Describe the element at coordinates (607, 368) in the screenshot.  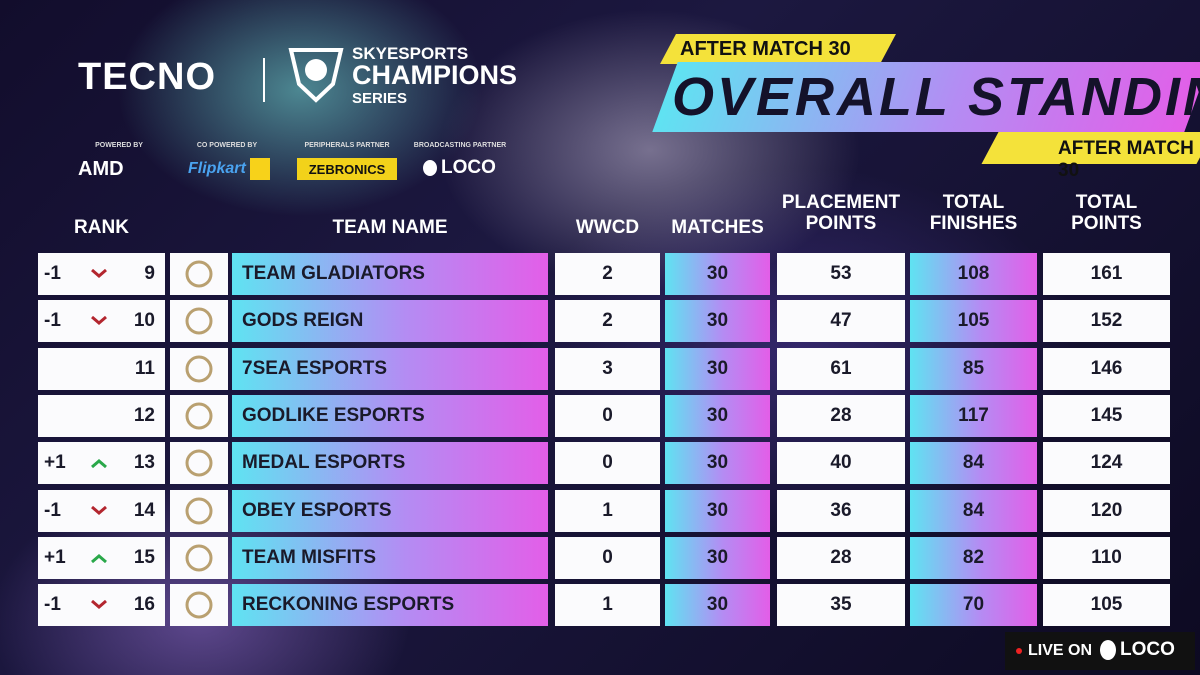
I see `stat-cell: 3` at that location.